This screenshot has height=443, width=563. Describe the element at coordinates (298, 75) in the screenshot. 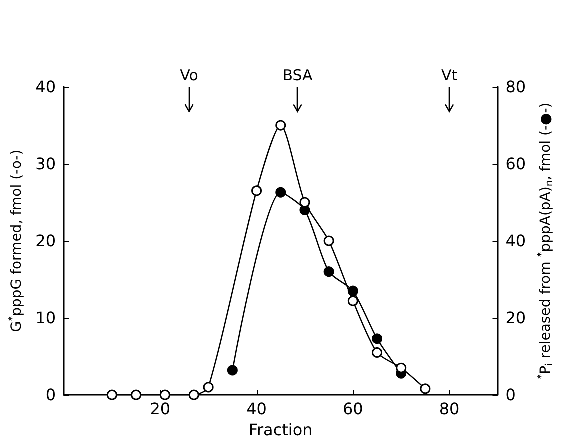

I see `ref-line-label: BSA` at that location.